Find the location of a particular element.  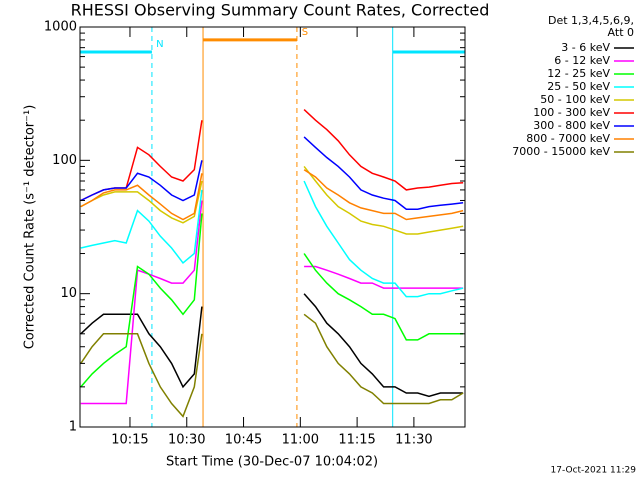

y-tick-label: 1000 is located at coordinates (60, 27).